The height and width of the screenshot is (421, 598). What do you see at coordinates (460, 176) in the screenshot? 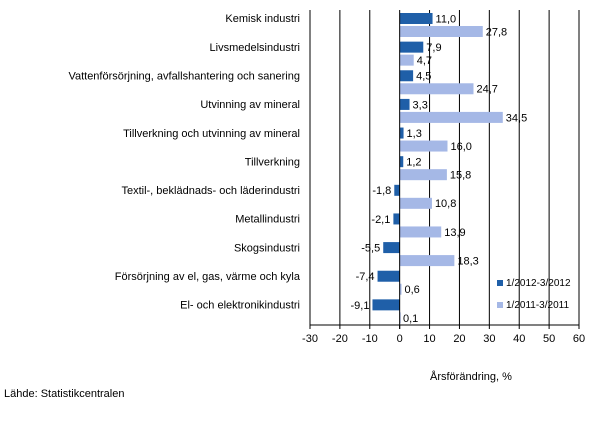
I see `value-label: 15,8` at bounding box center [460, 176].